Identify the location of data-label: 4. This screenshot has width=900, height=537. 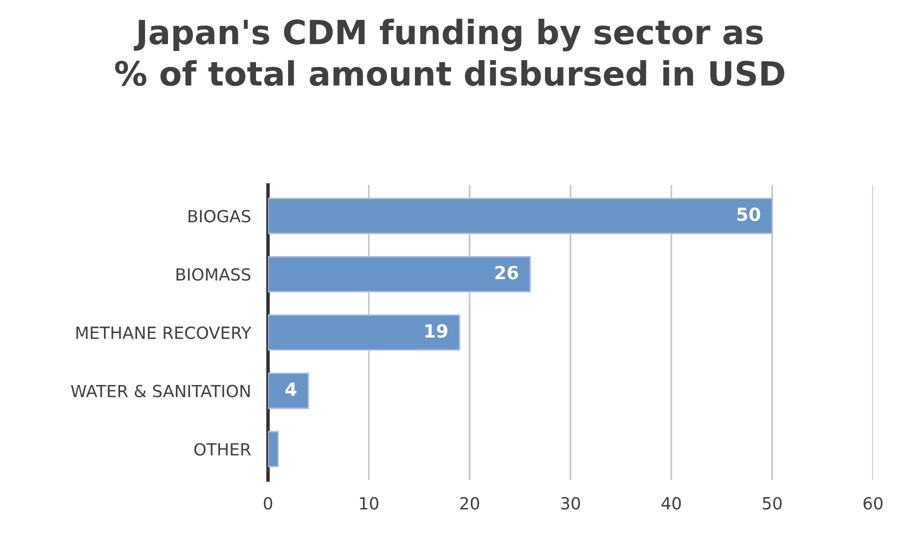
(290, 389).